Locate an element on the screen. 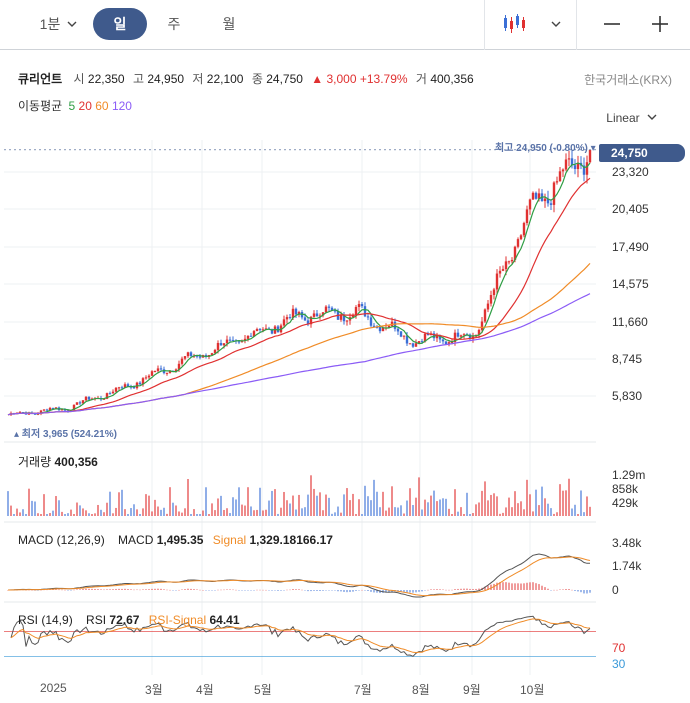  plus-icon is located at coordinates (660, 24).